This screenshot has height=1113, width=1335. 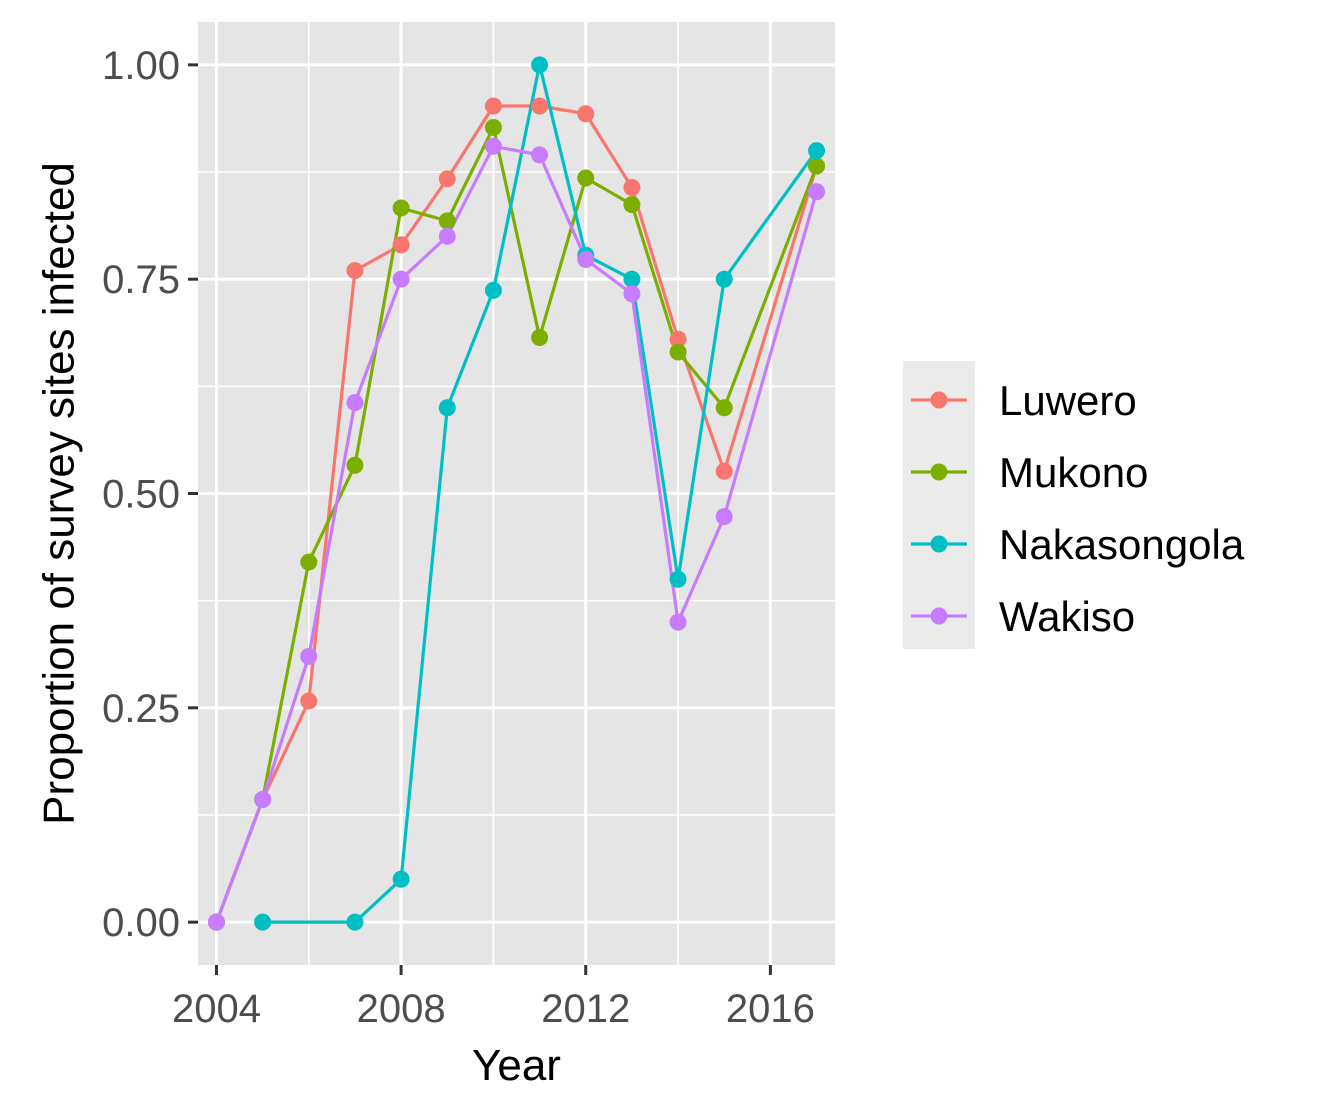 What do you see at coordinates (141, 923) in the screenshot?
I see `y-tick-label: 0.00` at bounding box center [141, 923].